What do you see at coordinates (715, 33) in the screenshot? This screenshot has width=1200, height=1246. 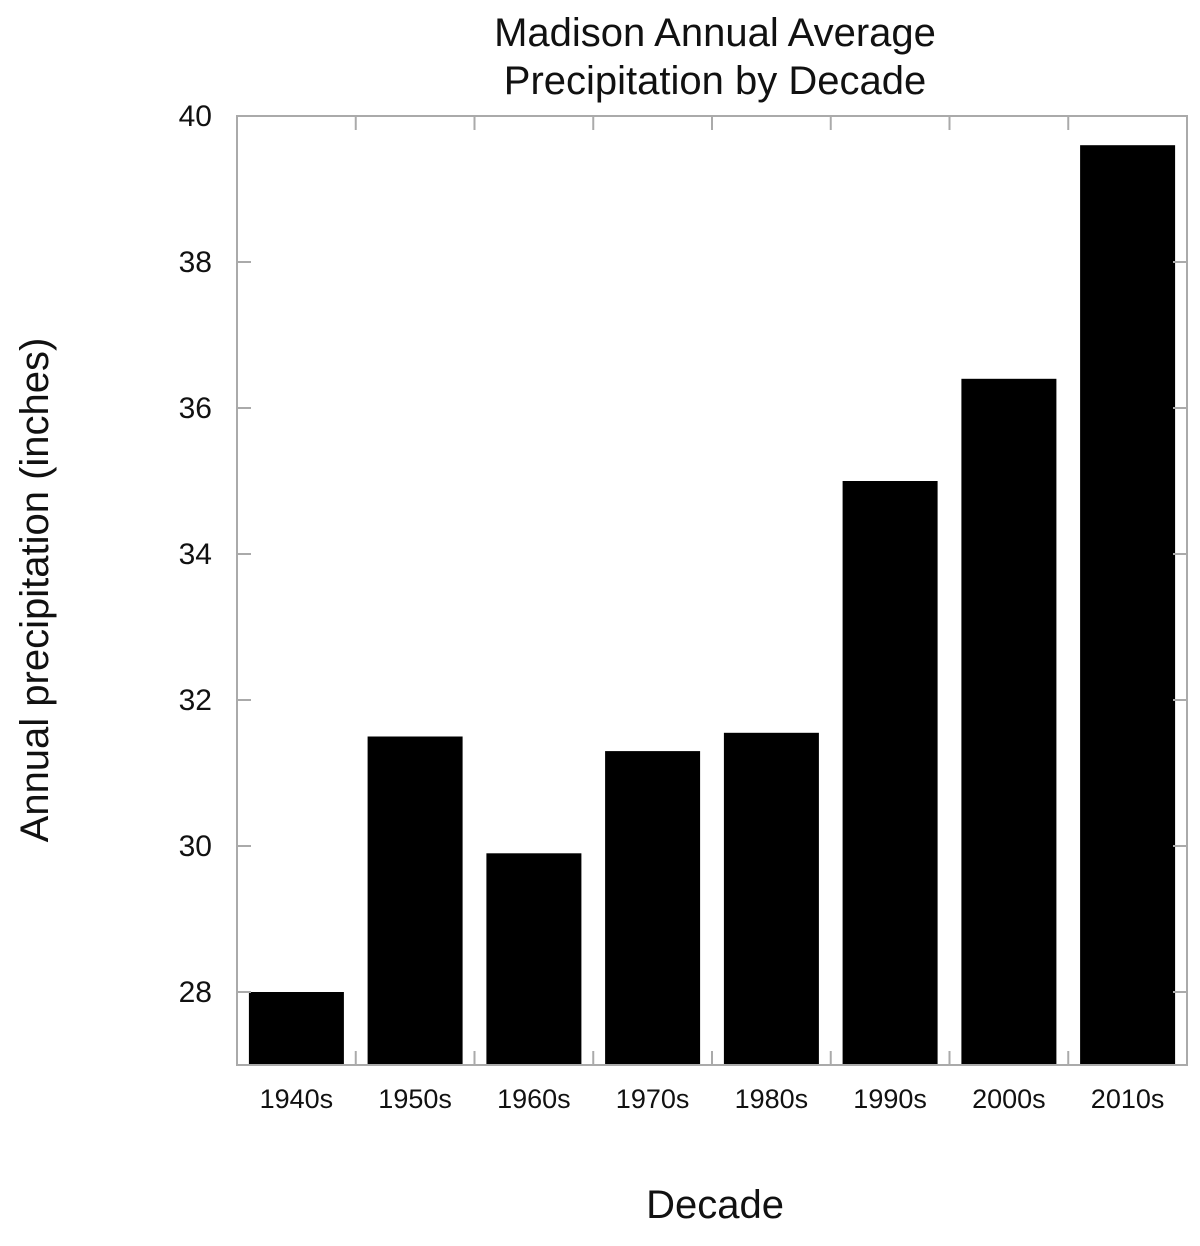 I see `title-line-1: Madison Annual Average` at bounding box center [715, 33].